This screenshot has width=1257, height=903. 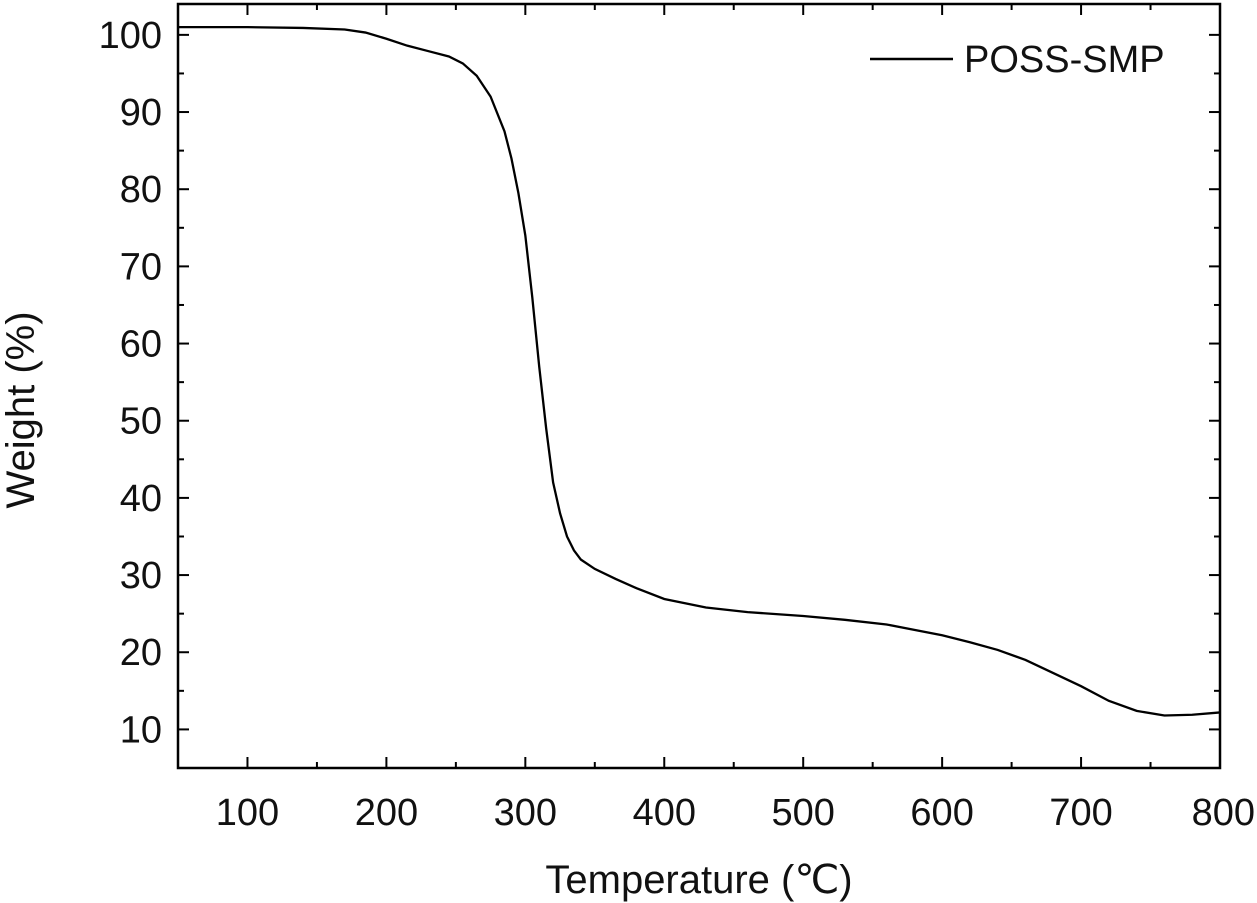 What do you see at coordinates (1064, 60) in the screenshot?
I see `legend-entry-poss-smp: POSS-SMP` at bounding box center [1064, 60].